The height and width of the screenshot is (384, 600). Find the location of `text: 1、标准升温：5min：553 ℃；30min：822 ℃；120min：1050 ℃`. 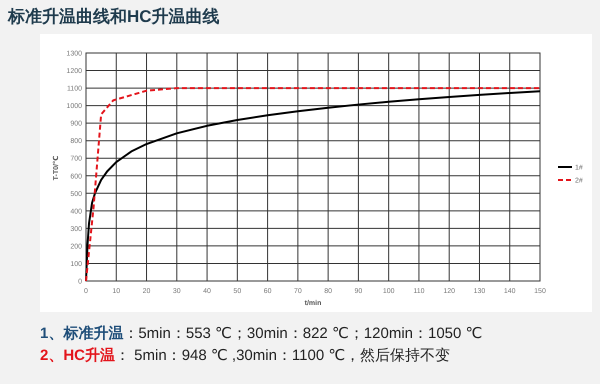

text: 1、标准升温：5min：553 ℃；30min：822 ℃；120min：1050 ℃ is located at coordinates (261, 333).